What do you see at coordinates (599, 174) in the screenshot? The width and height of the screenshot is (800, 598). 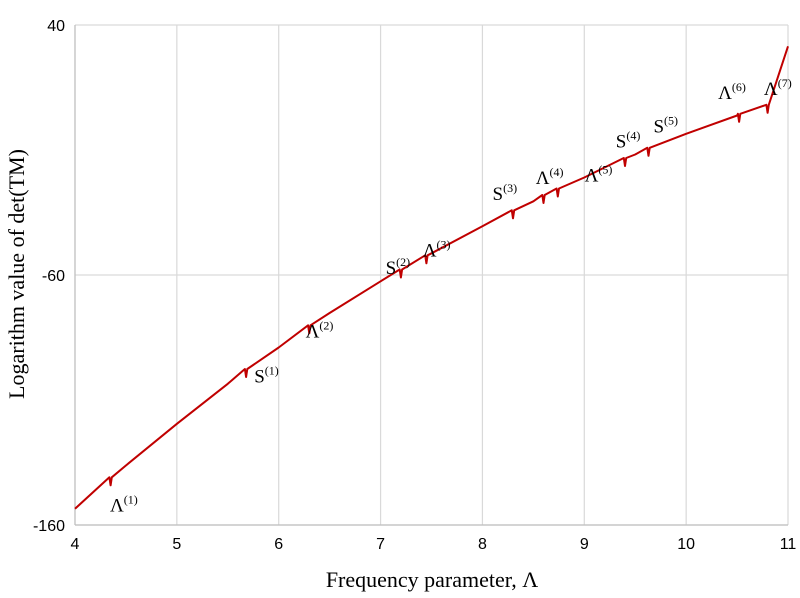 I see `annotation-label: Λ(5)` at bounding box center [599, 174].